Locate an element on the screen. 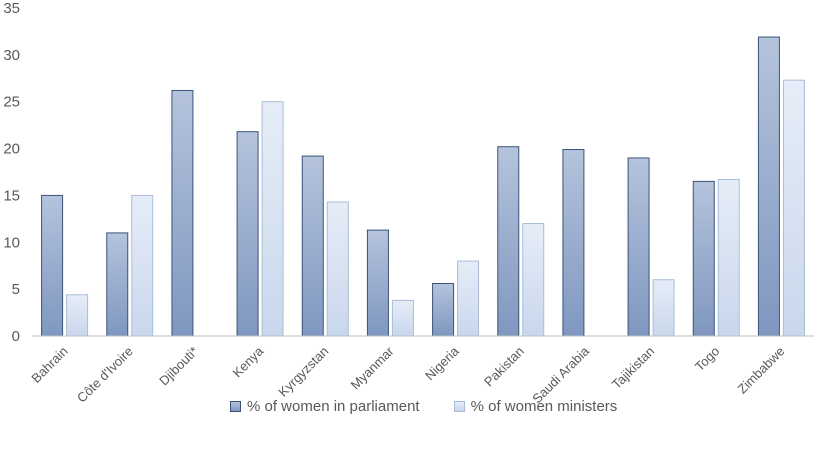  y-tick-label: 5 is located at coordinates (16, 289).